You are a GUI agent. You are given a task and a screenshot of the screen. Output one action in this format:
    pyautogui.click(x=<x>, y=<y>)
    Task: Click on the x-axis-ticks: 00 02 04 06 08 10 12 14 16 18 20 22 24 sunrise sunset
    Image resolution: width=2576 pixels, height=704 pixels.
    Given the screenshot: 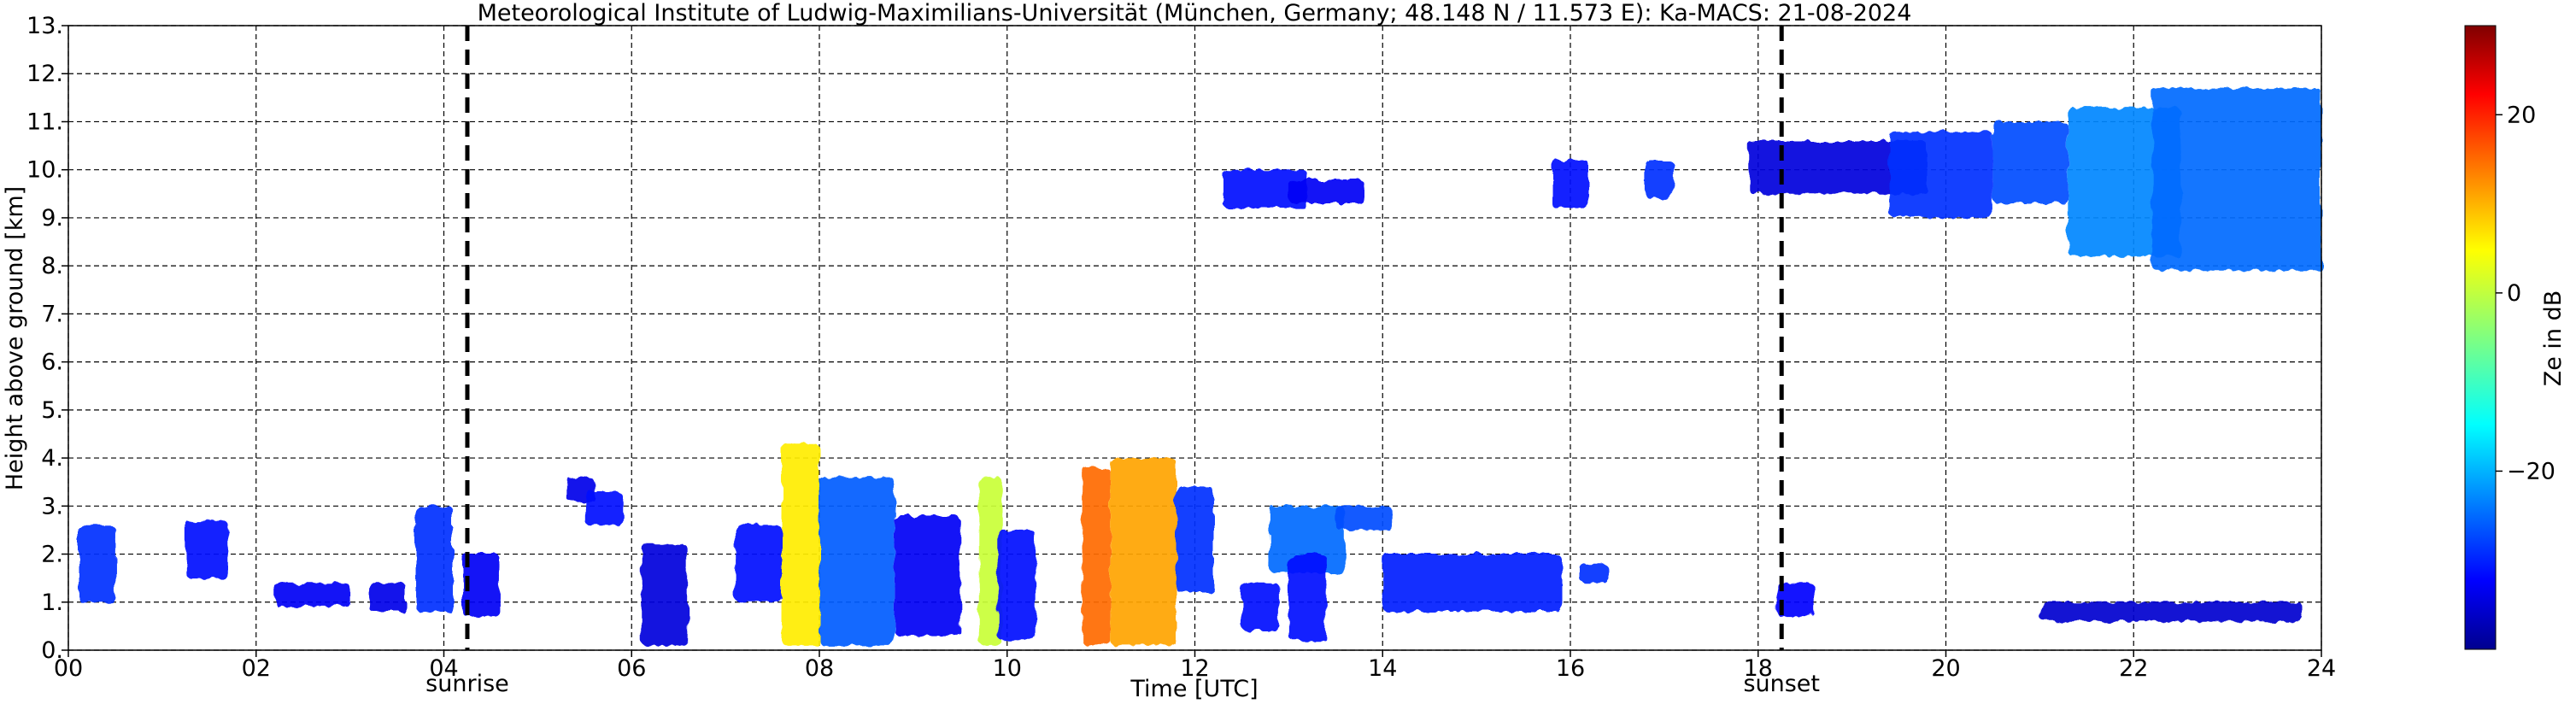 What is the action you would take?
    pyautogui.click(x=1195, y=673)
    